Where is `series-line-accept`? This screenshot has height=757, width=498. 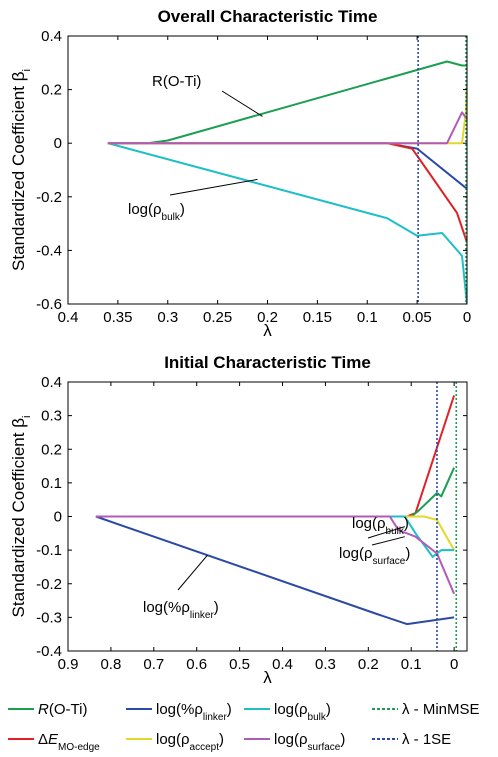
series-line-accept is located at coordinates (287, 114).